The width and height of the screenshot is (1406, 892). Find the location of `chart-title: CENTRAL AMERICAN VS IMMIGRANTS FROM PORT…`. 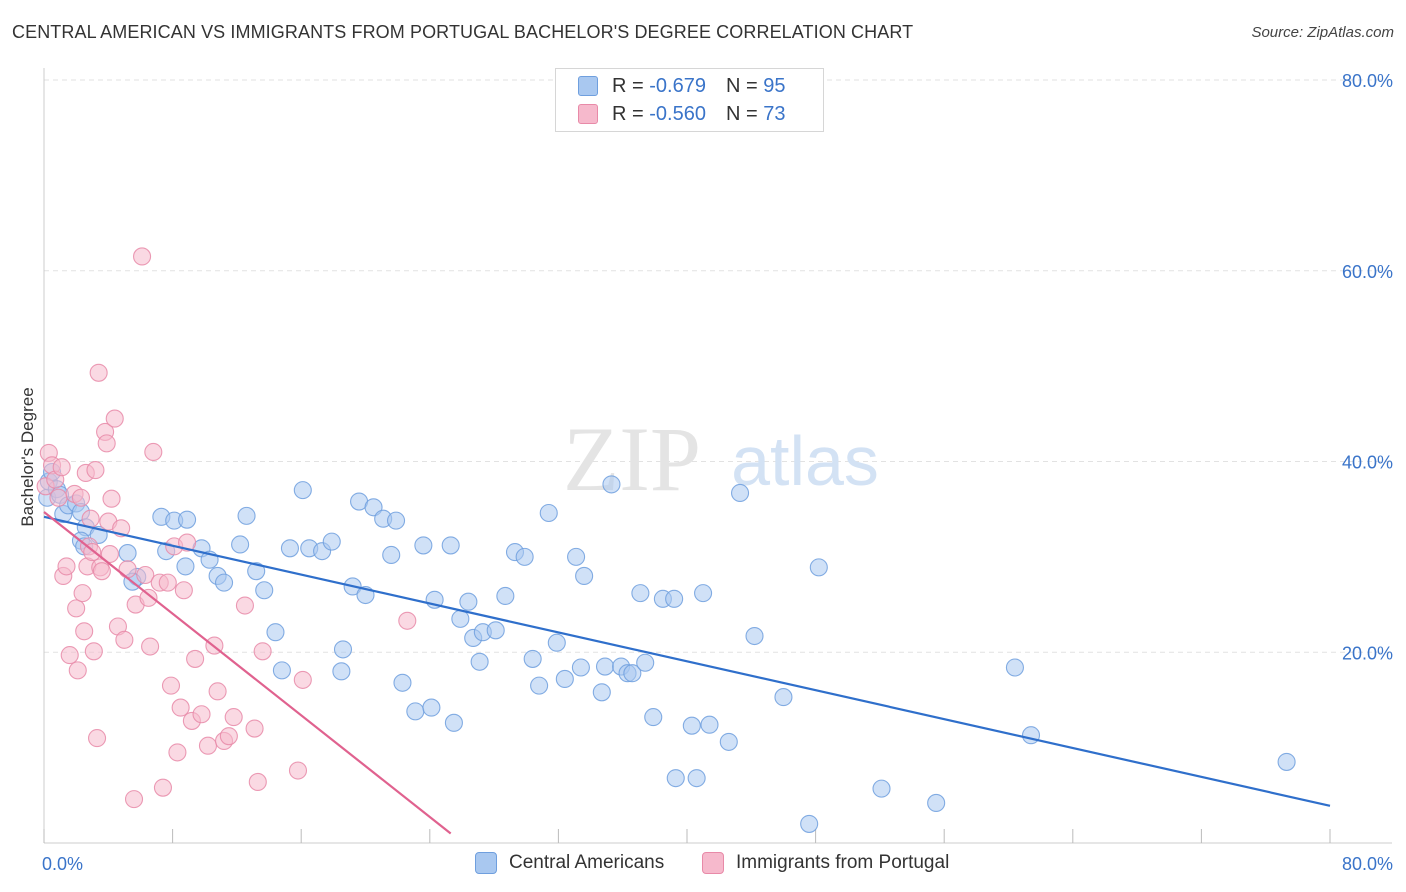

chart-title: CENTRAL AMERICAN VS IMMIGRANTS FROM PORT… is located at coordinates (463, 32).